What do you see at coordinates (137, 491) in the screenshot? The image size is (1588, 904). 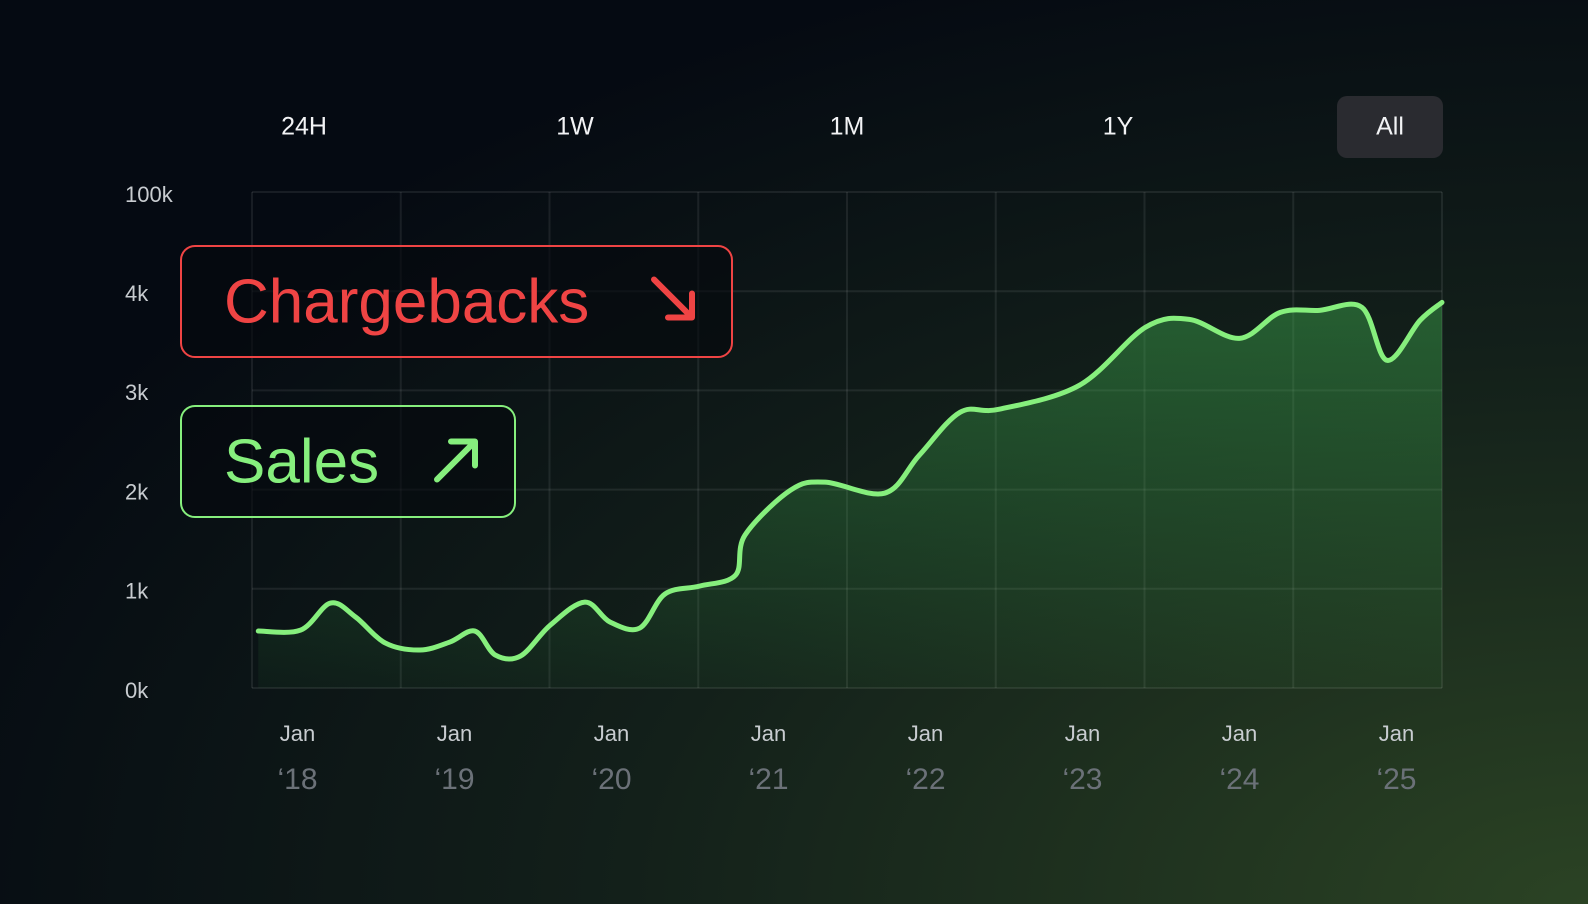 I see `y-tick-label: 2k` at bounding box center [137, 491].